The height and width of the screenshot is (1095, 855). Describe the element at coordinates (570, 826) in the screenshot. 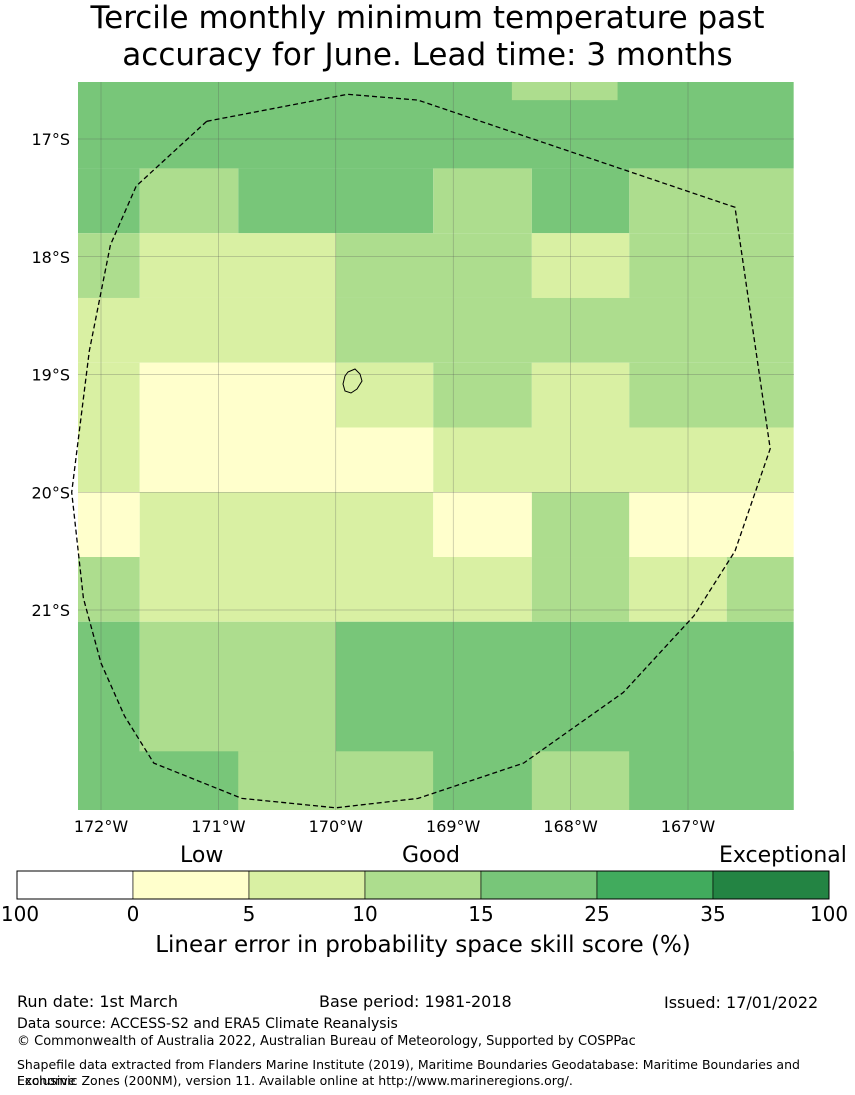

I see `longitude-label: 168°W` at that location.